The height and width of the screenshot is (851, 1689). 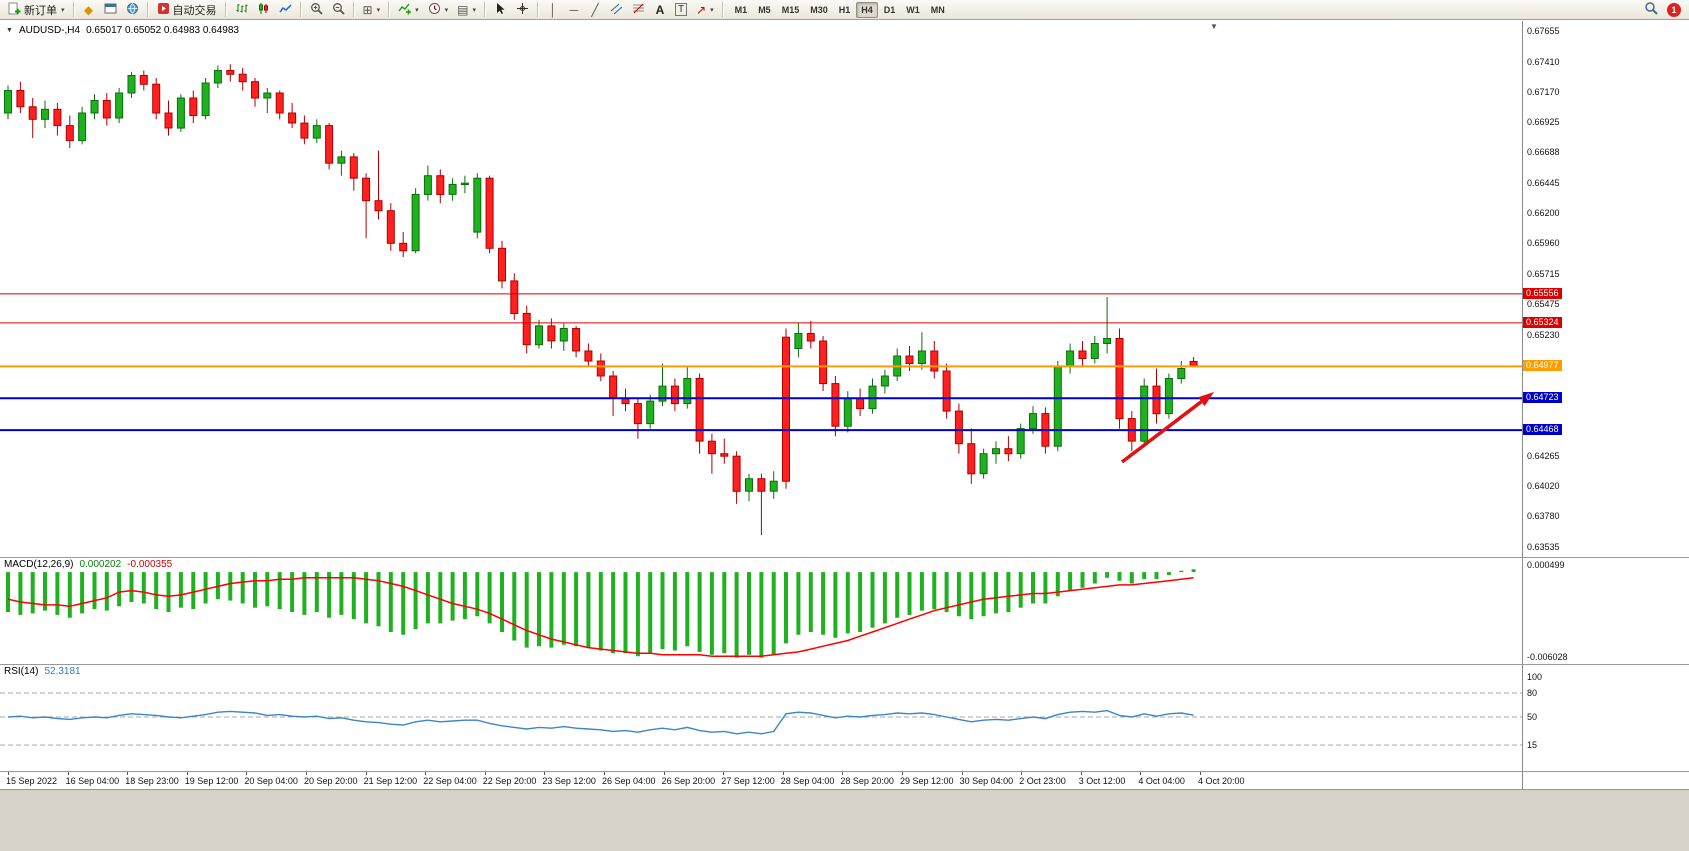 What do you see at coordinates (701, 9) in the screenshot?
I see `arrow-tool-icon: ↗` at bounding box center [701, 9].